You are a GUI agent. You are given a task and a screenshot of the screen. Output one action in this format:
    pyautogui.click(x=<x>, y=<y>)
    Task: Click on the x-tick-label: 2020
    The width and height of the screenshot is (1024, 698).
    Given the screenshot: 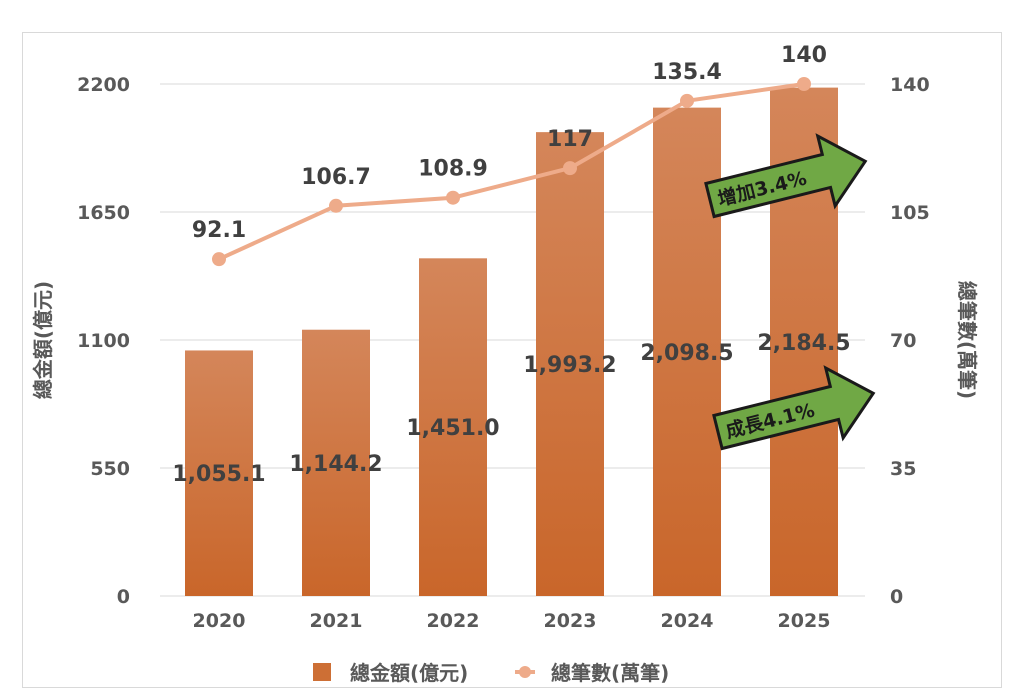 What is the action you would take?
    pyautogui.click(x=219, y=621)
    